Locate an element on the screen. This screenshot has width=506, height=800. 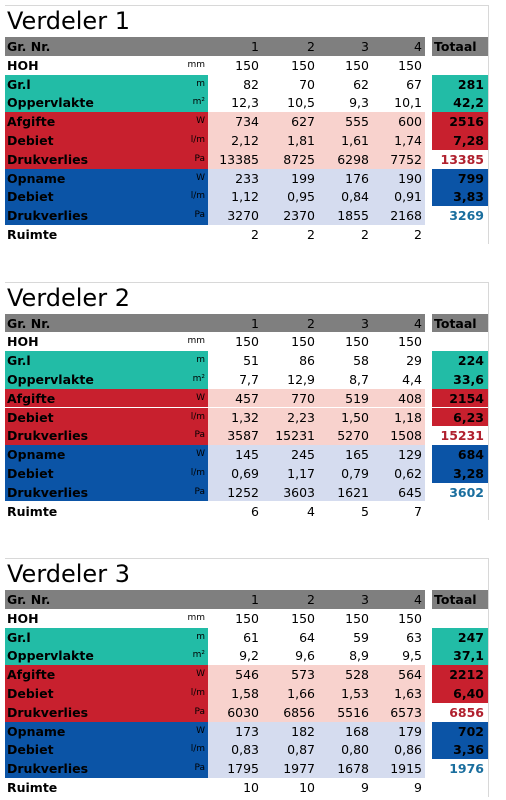
value-cell: 9,2 is located at coordinates (249, 656).